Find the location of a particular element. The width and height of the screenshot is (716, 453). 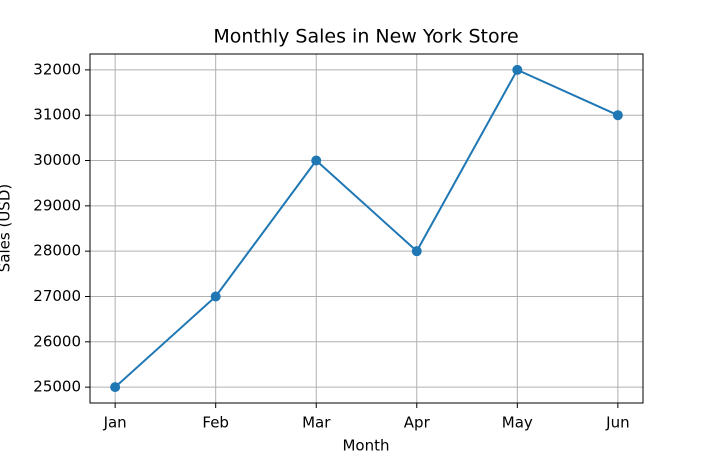

x-tick-label: Jan is located at coordinates (115, 423).